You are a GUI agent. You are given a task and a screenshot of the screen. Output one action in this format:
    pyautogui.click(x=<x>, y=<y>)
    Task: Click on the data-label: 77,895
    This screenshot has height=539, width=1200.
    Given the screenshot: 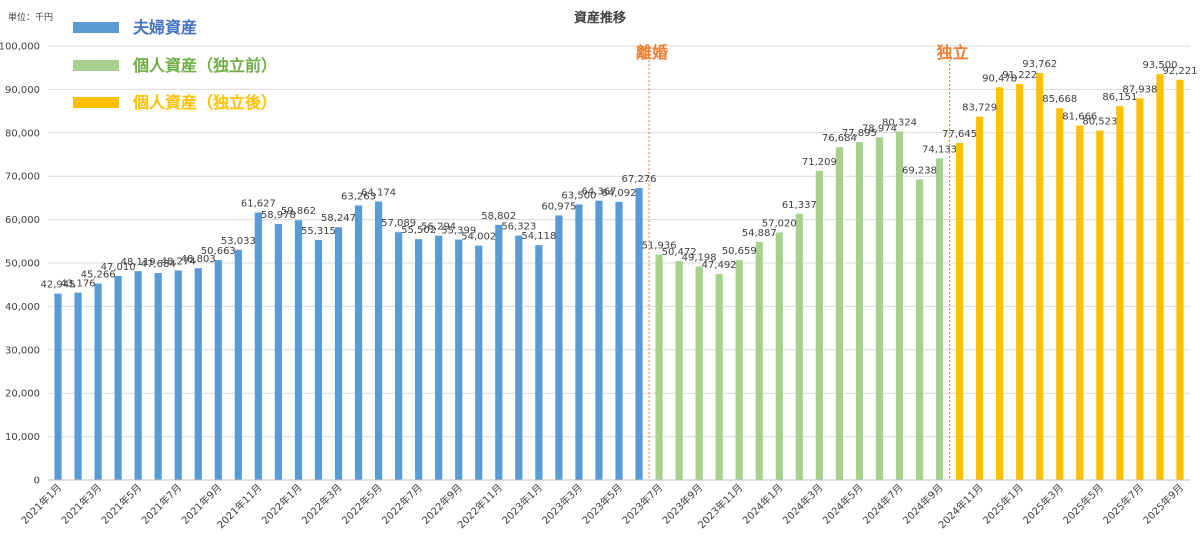 What is the action you would take?
    pyautogui.click(x=859, y=133)
    